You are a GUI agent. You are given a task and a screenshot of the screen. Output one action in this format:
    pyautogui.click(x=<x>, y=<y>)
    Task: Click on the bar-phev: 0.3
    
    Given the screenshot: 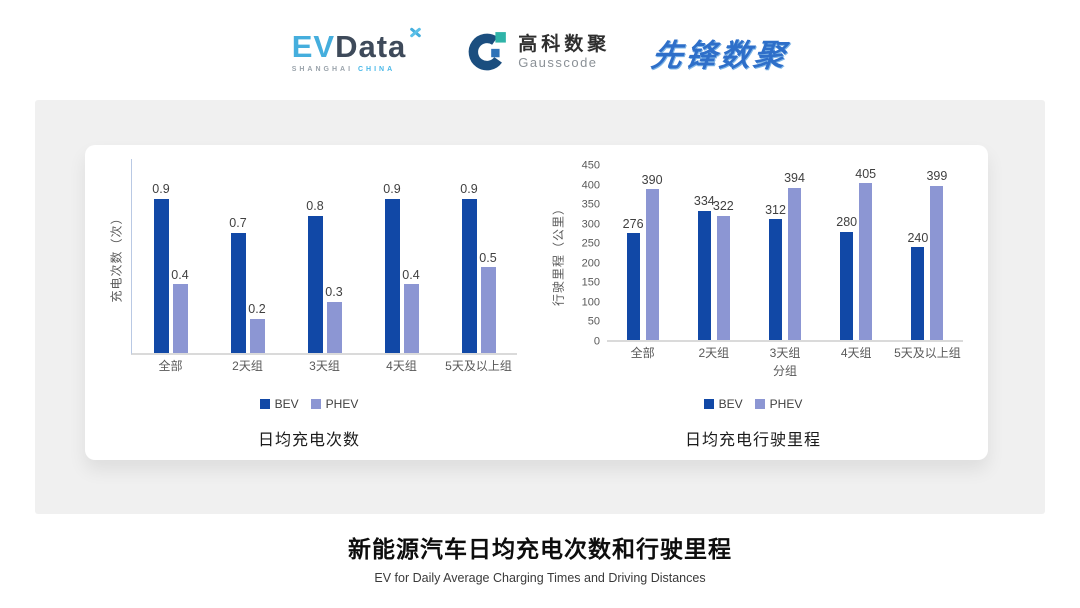 What is the action you would take?
    pyautogui.click(x=334, y=319)
    